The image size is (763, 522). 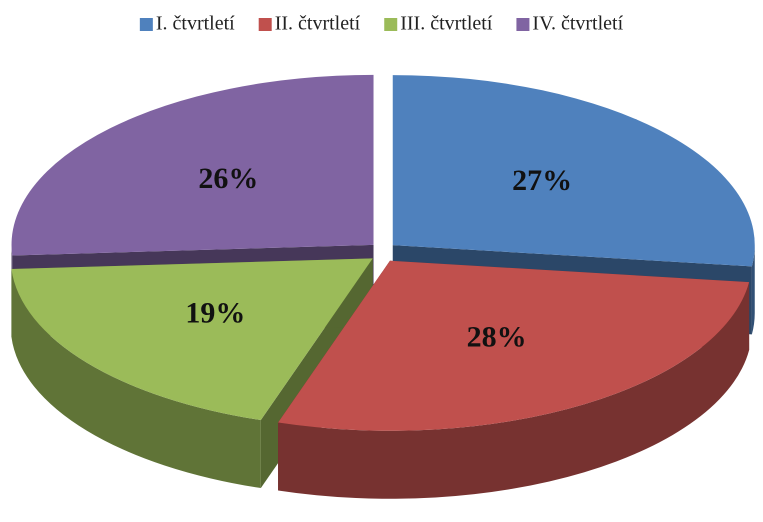 What do you see at coordinates (446, 24) in the screenshot?
I see `legend-label: III. čtvrtletí` at bounding box center [446, 24].